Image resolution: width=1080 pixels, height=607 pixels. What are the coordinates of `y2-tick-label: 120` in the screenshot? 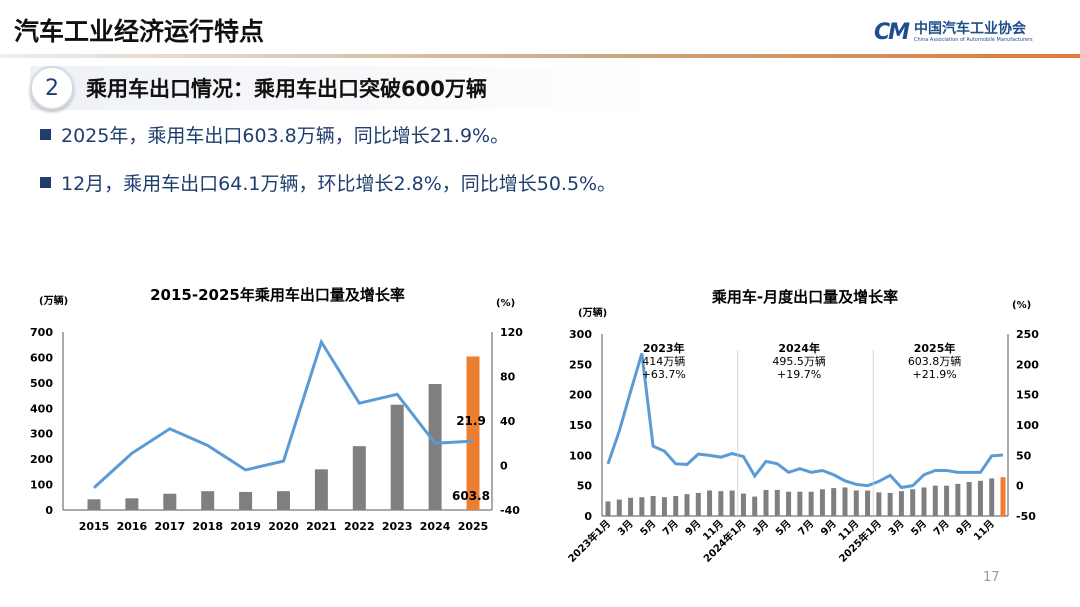 It's located at (511, 332).